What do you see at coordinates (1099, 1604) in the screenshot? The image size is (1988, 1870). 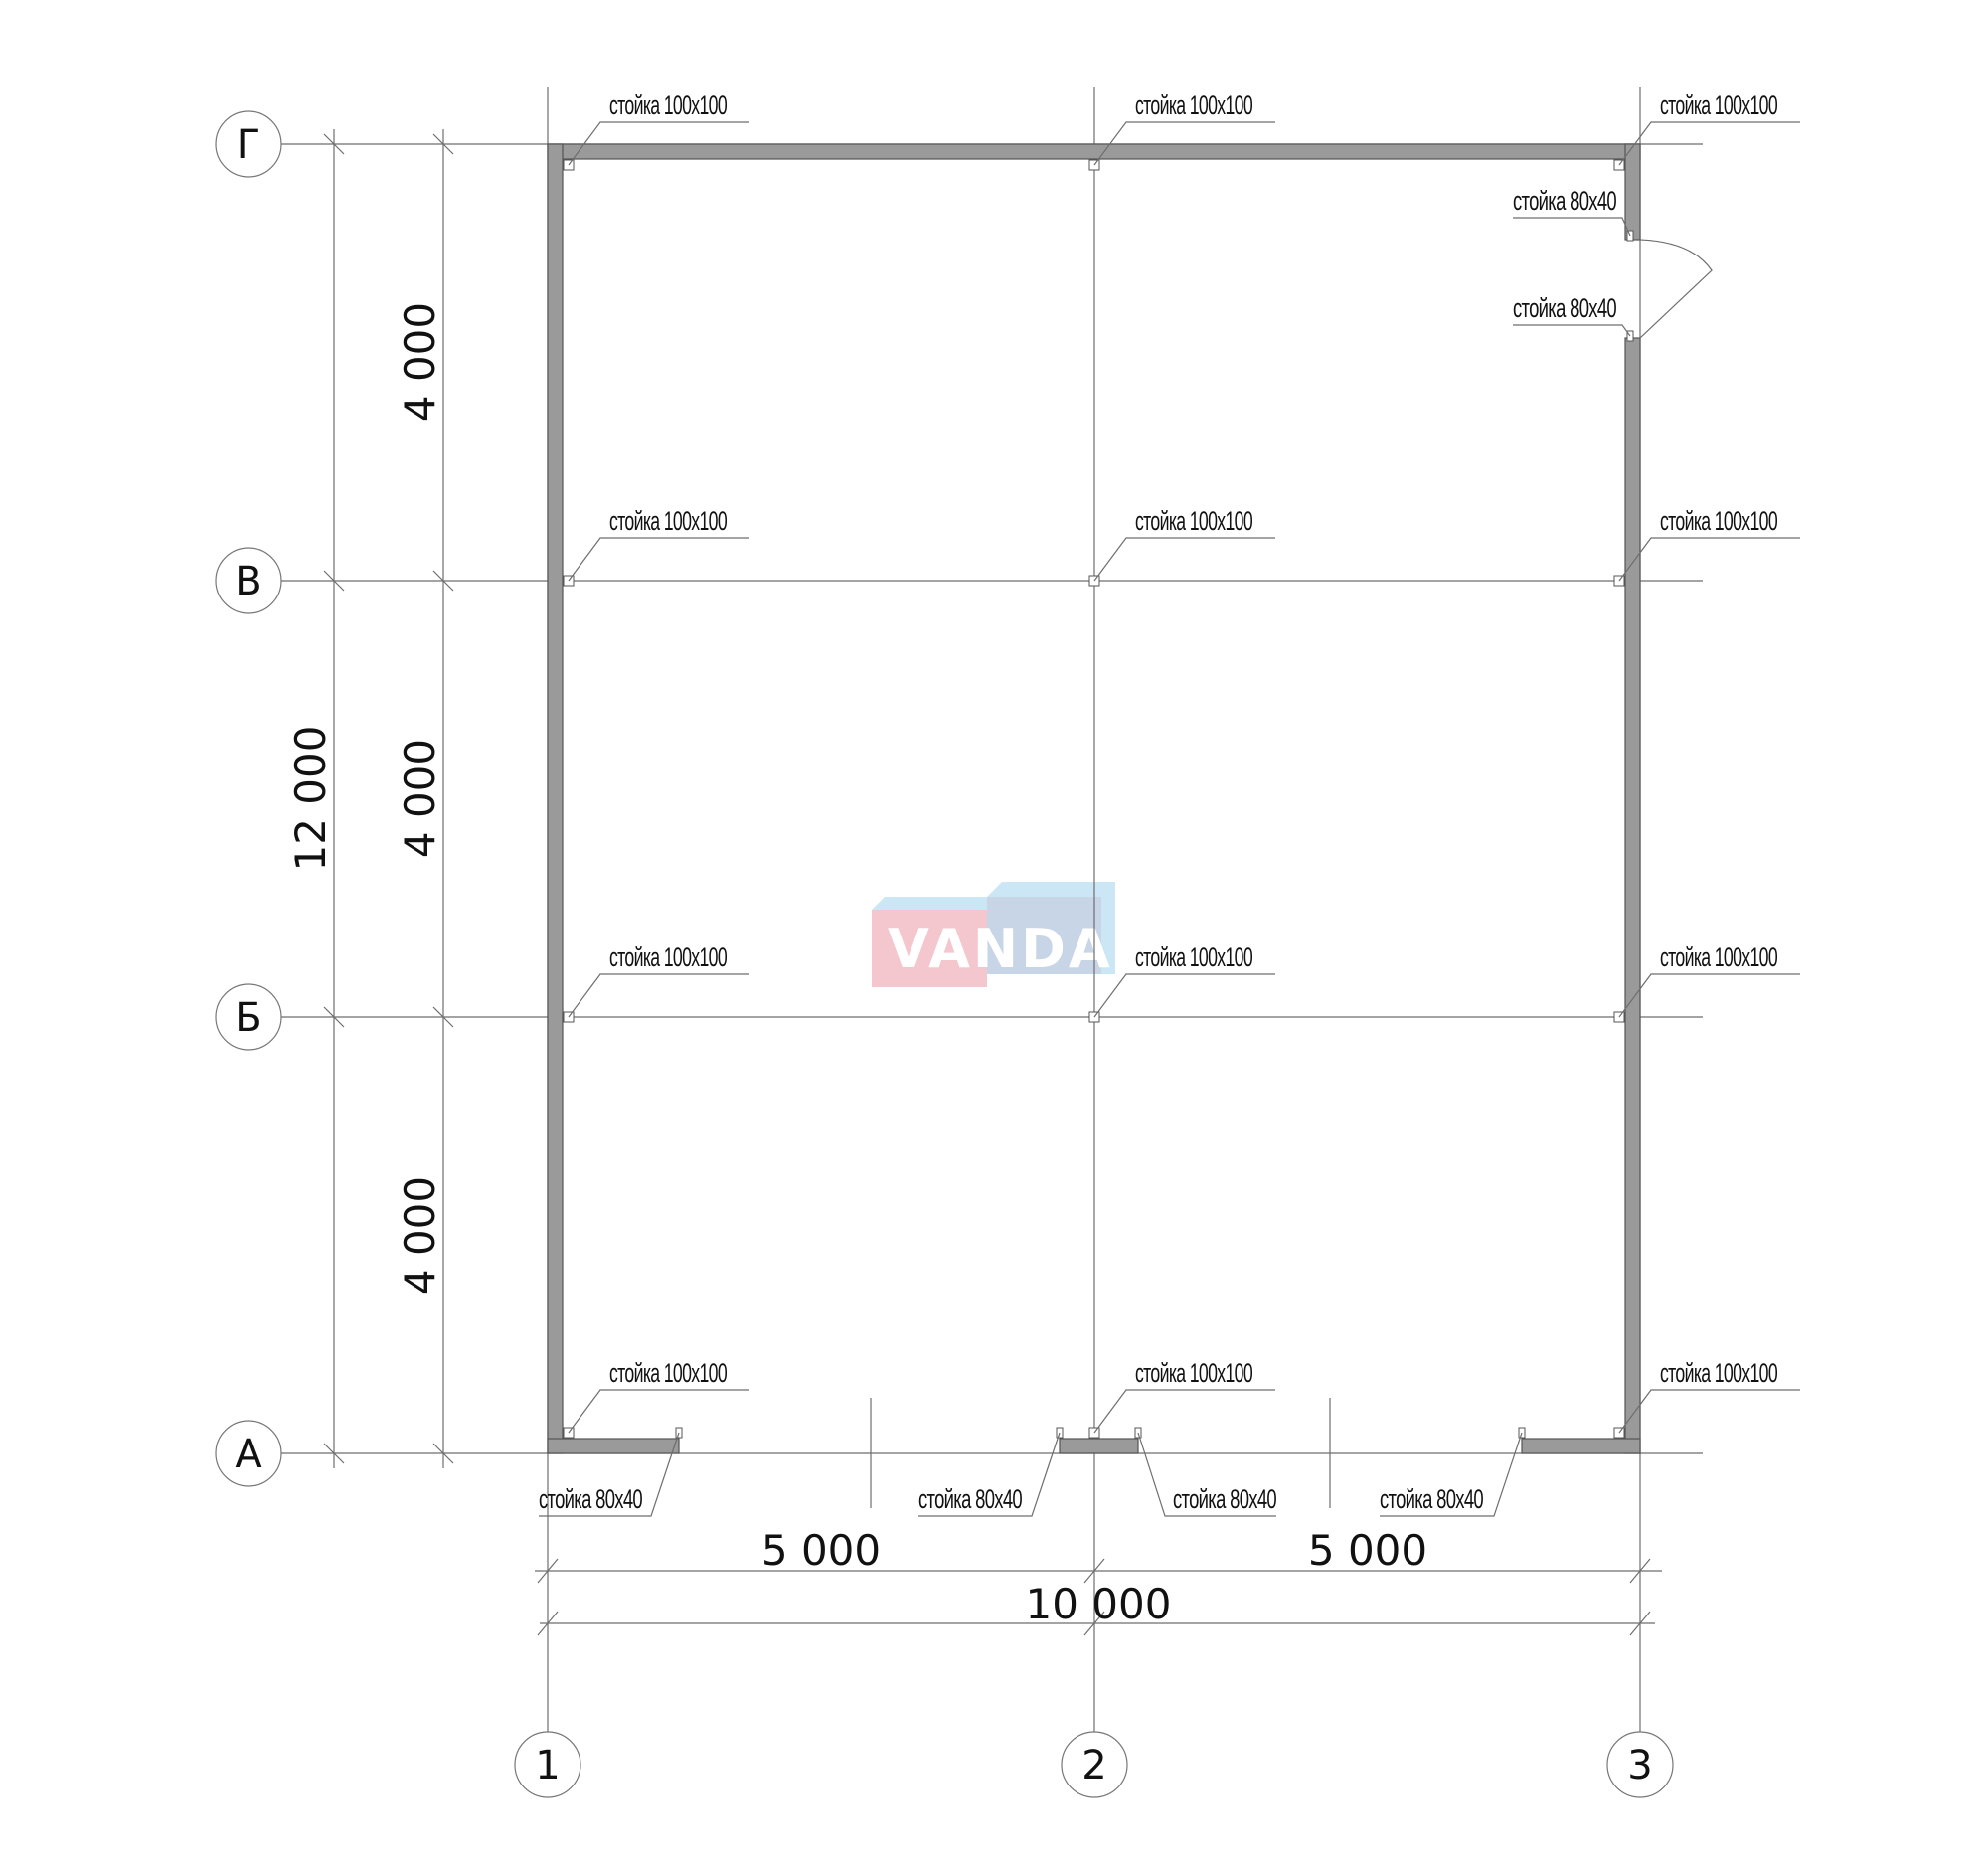 I see `dimension-total-horizontal: 10 000` at bounding box center [1099, 1604].